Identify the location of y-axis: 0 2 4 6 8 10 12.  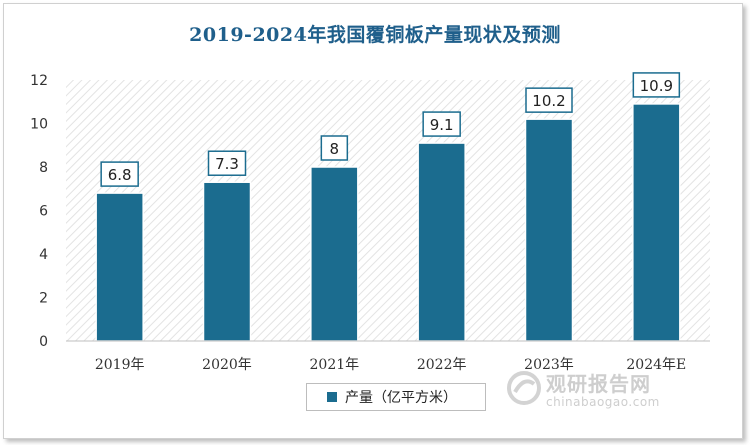
(39, 211).